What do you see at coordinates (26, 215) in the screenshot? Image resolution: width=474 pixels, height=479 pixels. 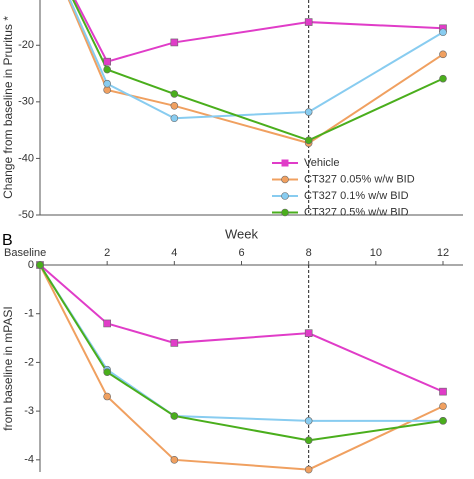 I see `y-tick-label: -50` at bounding box center [26, 215].